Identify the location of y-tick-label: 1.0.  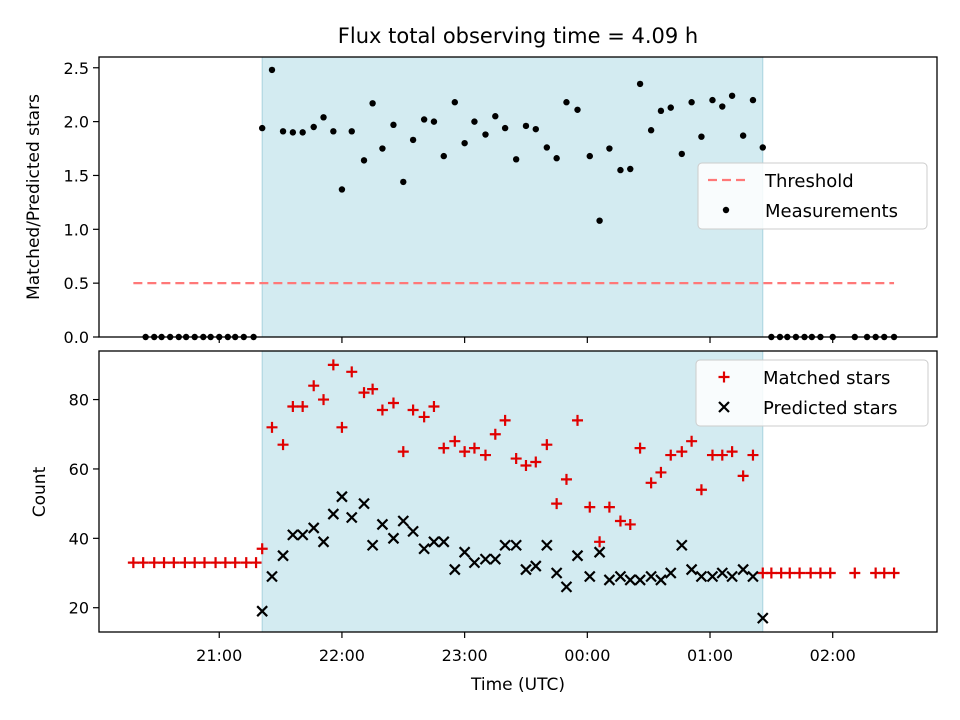
(76, 229).